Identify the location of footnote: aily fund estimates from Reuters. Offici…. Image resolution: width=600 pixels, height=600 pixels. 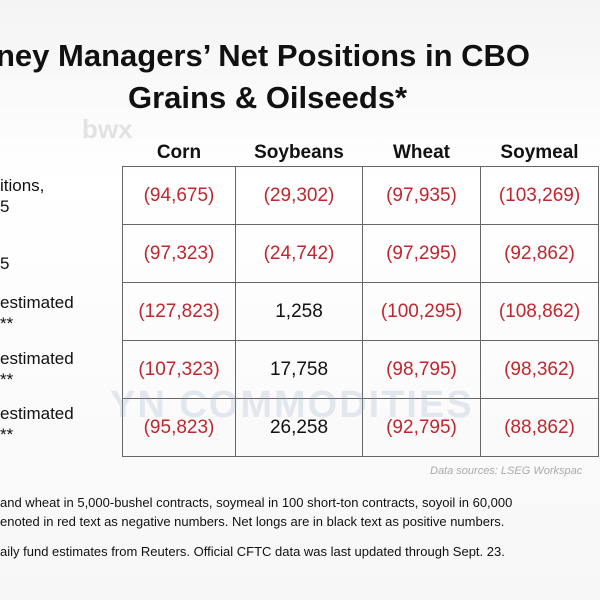
(252, 551).